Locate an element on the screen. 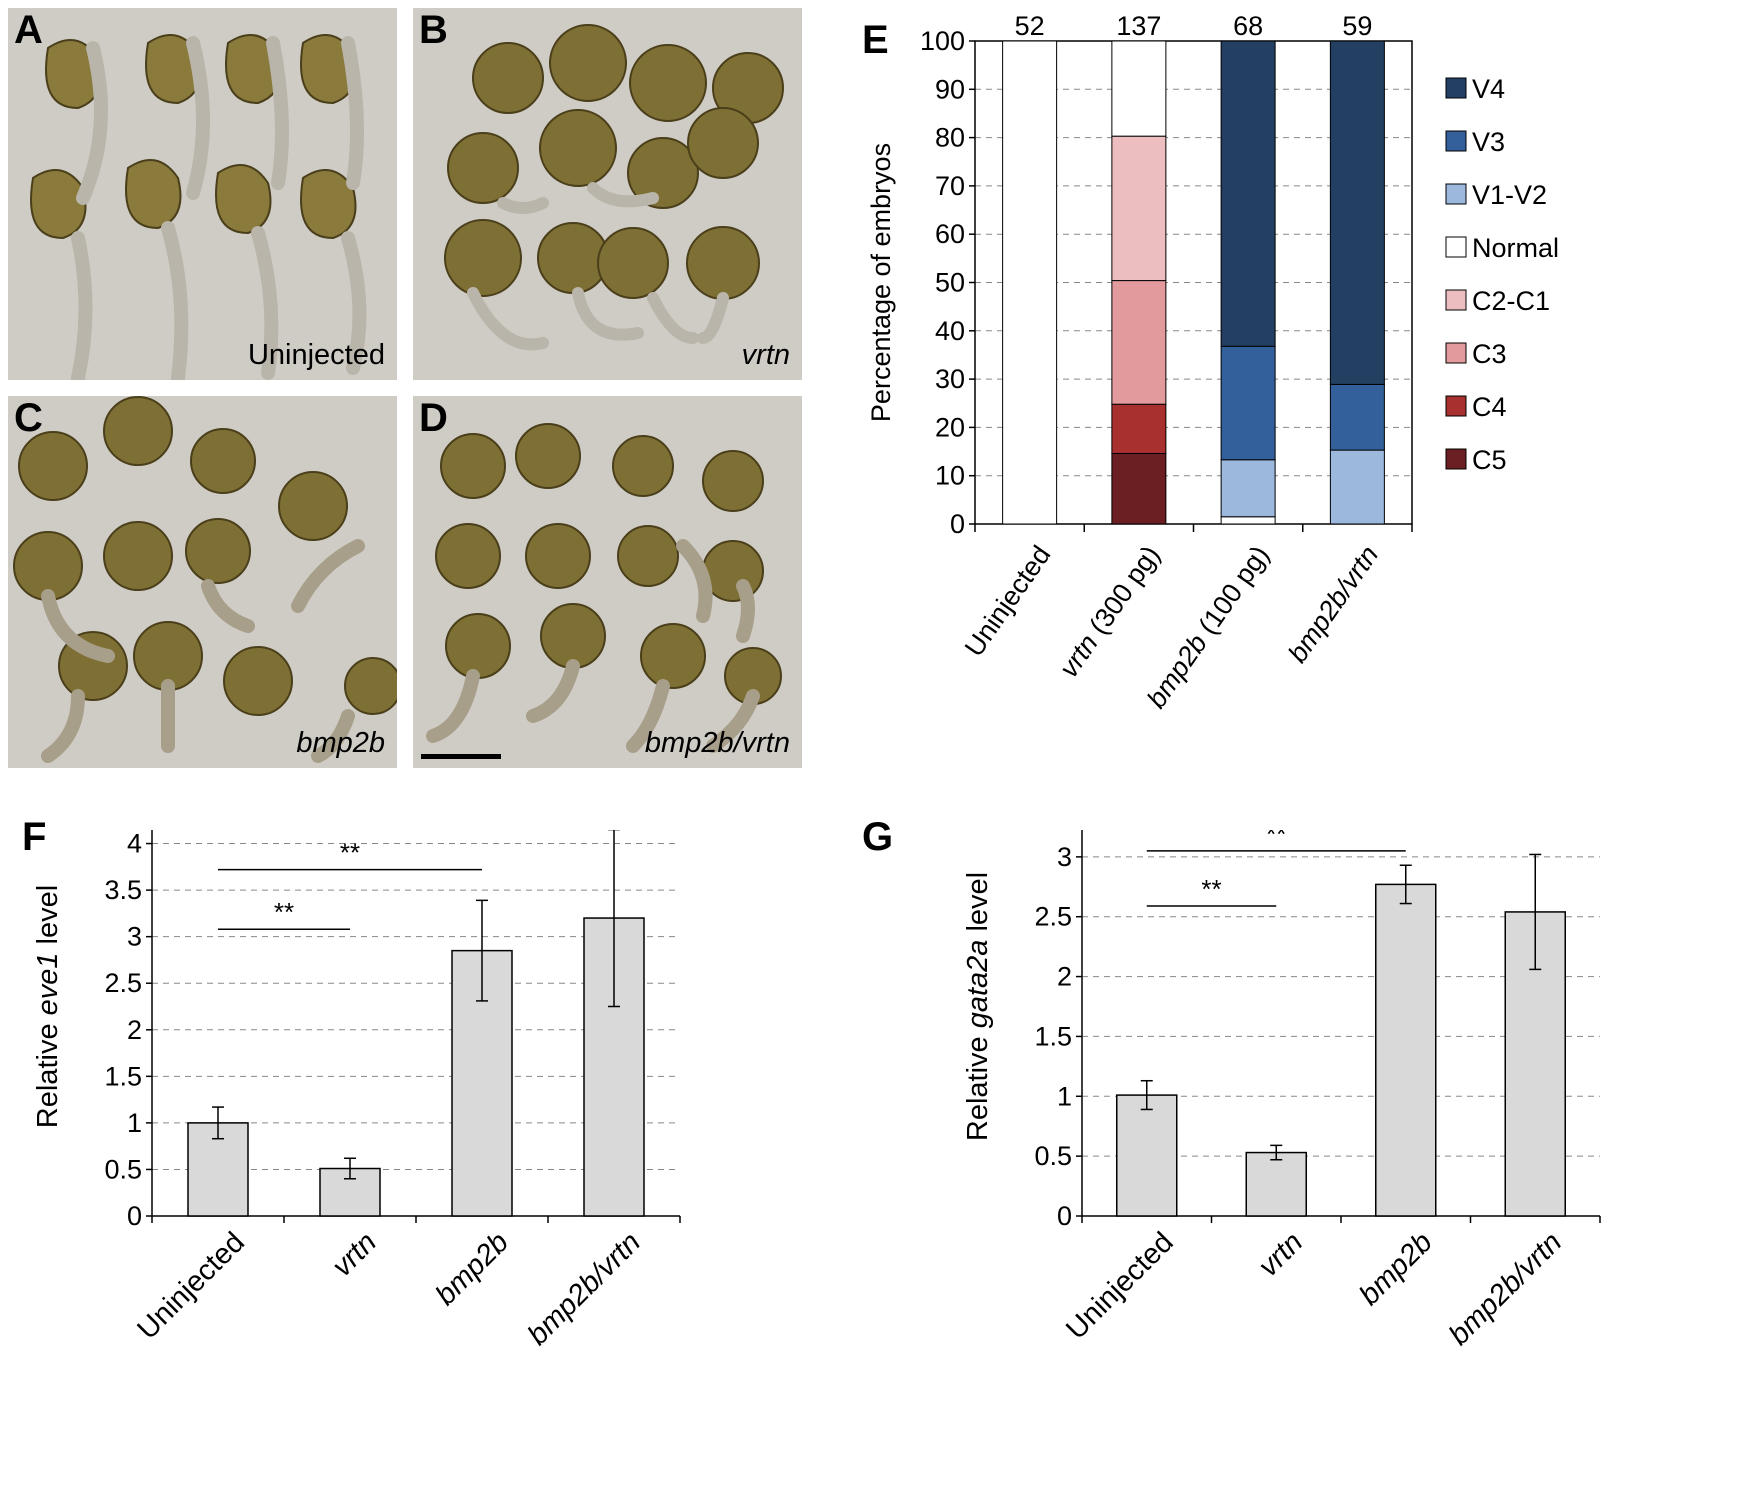  legend-label: Normal is located at coordinates (1515, 248).